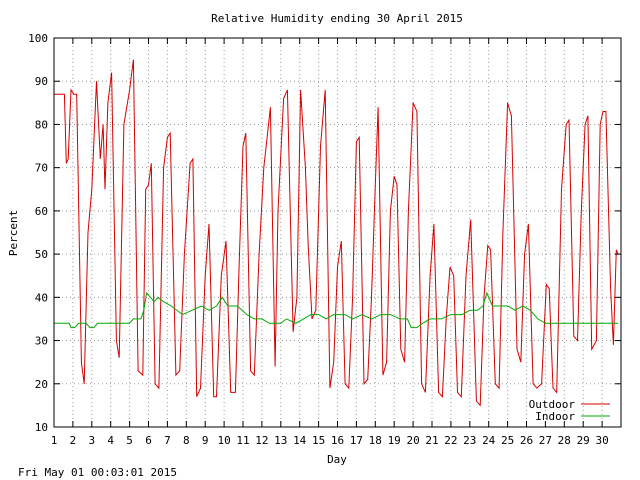 This screenshot has width=640, height=480. I want to click on x-tick-label: 9, so click(205, 440).